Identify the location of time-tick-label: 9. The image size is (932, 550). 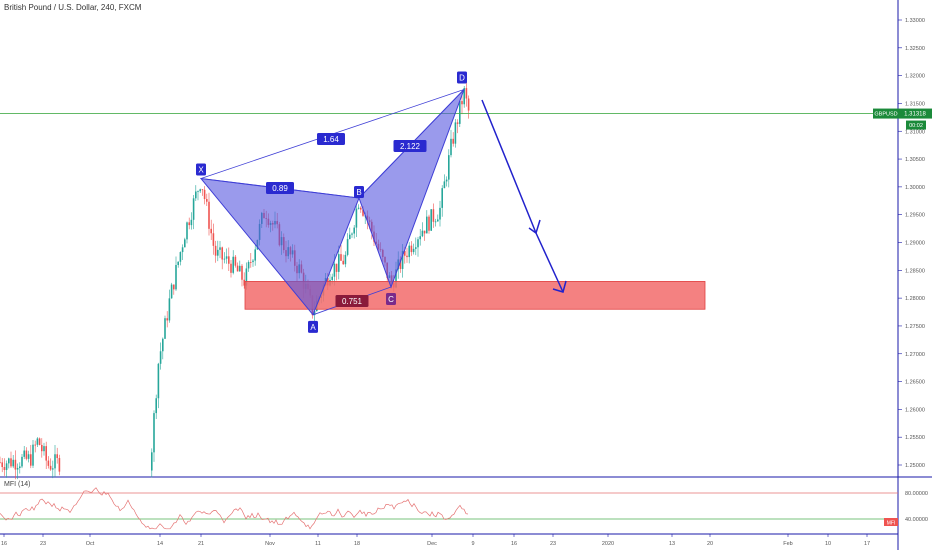
(472, 544).